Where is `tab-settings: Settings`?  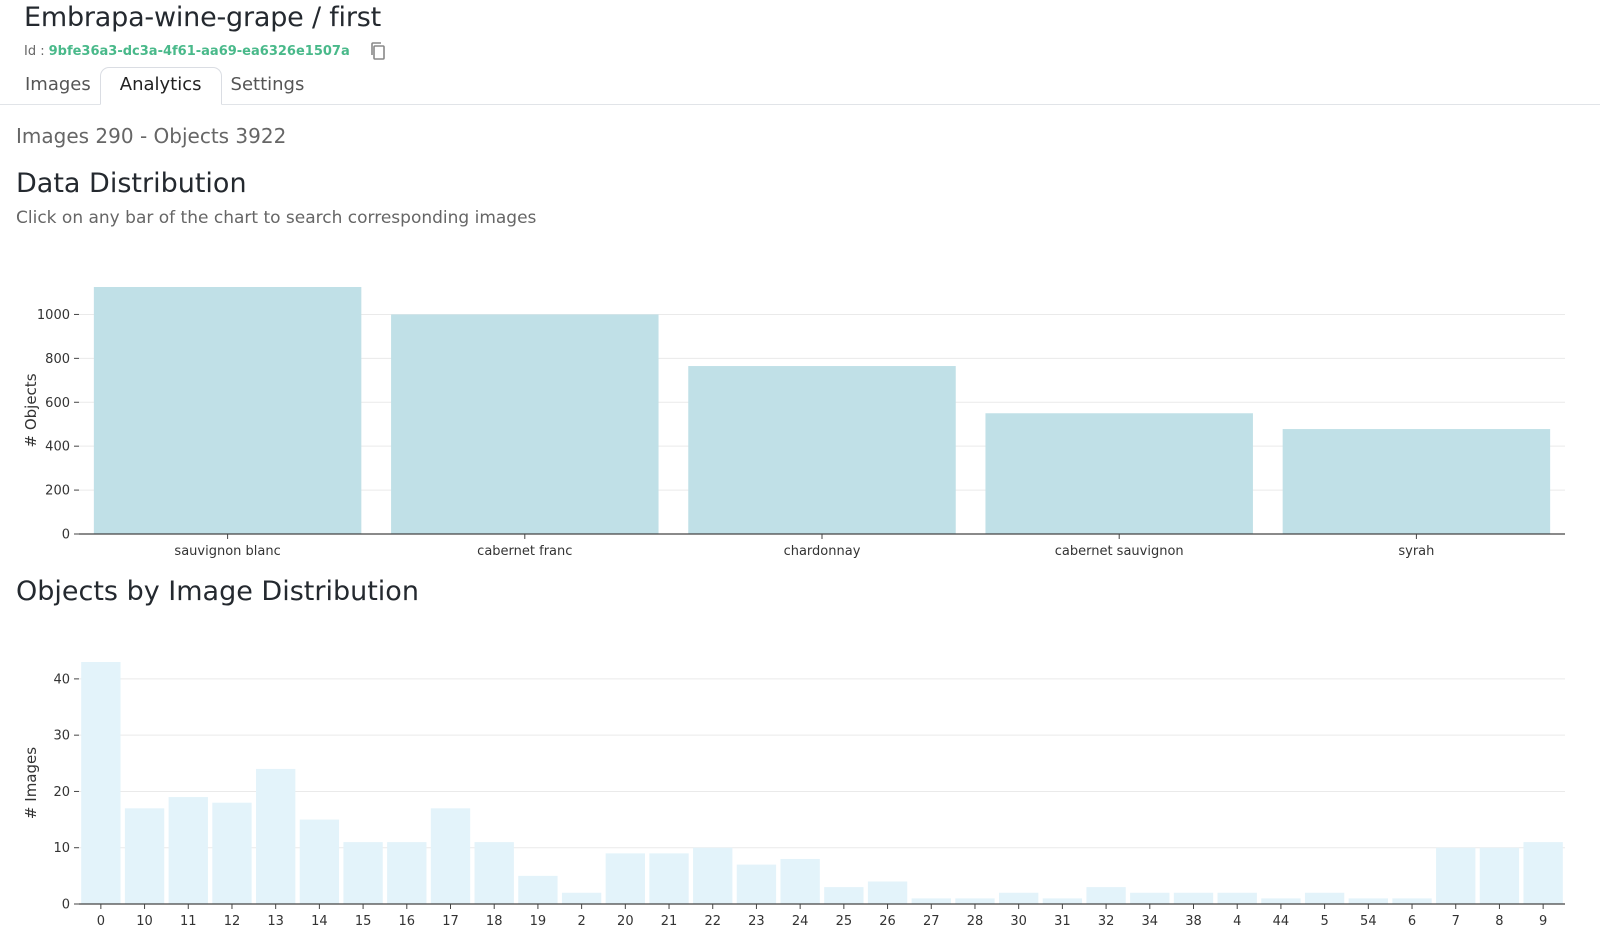
tab-settings: Settings is located at coordinates (267, 84).